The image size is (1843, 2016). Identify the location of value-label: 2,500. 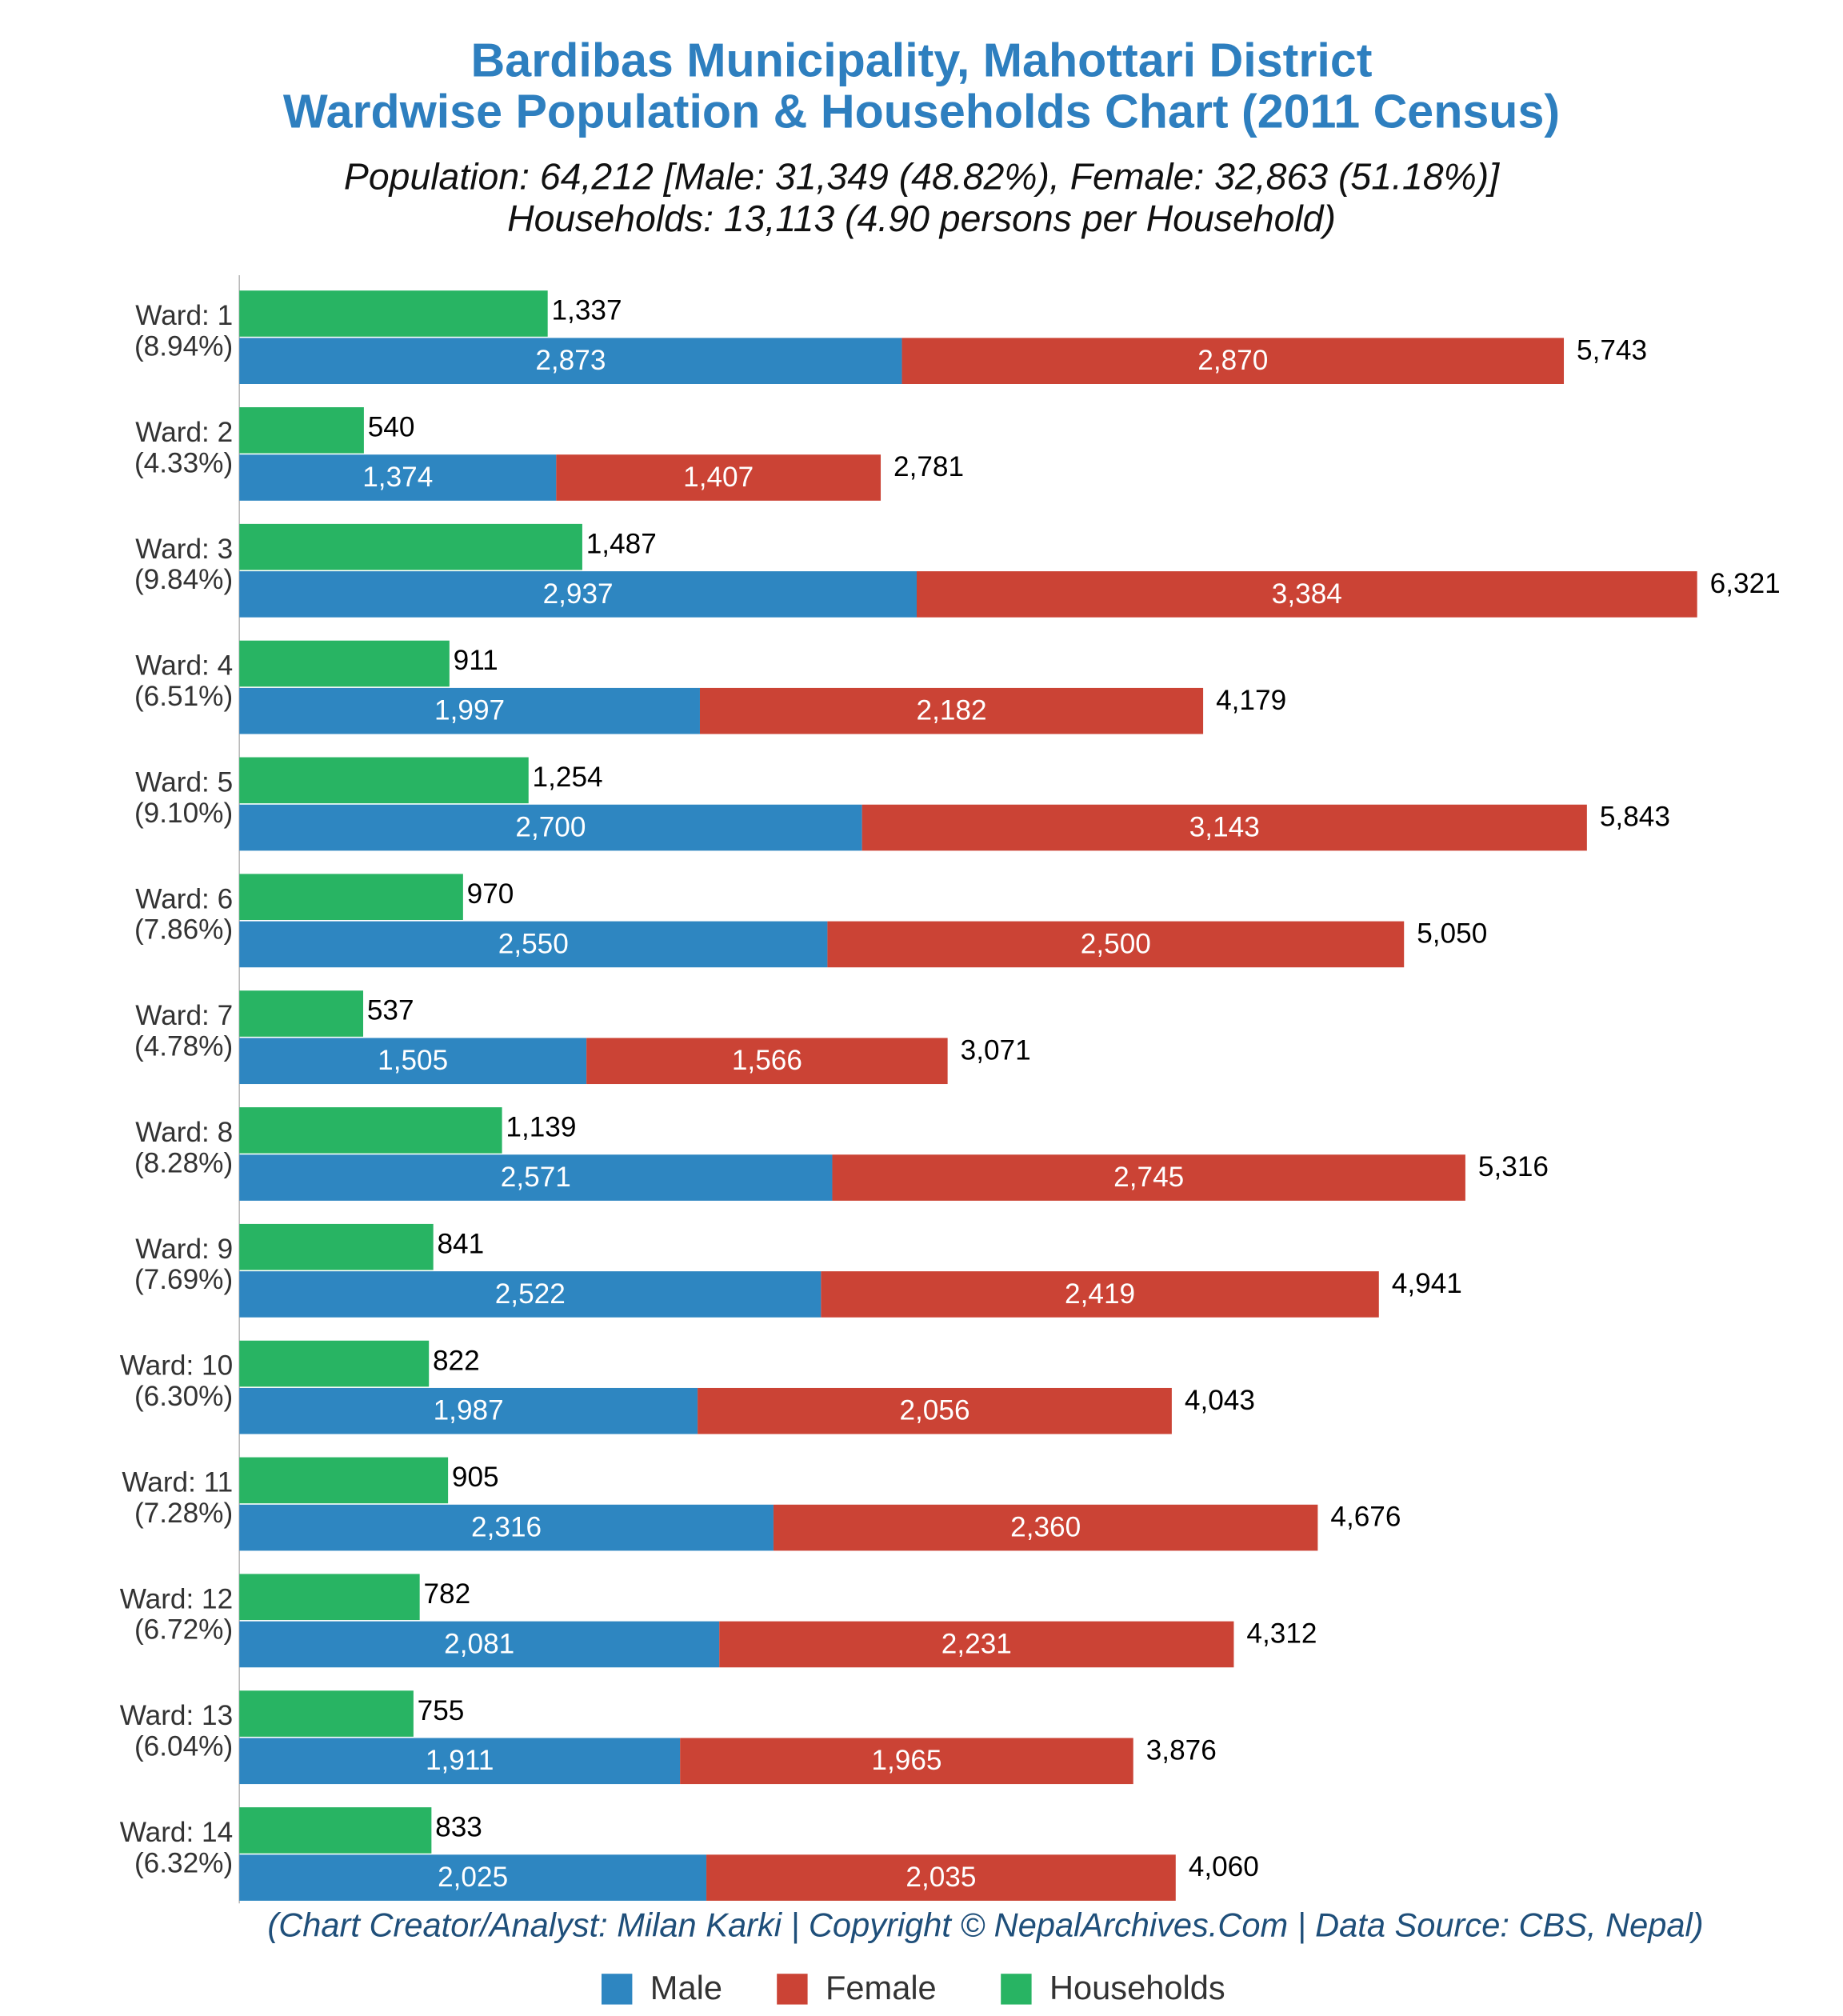
(1116, 943).